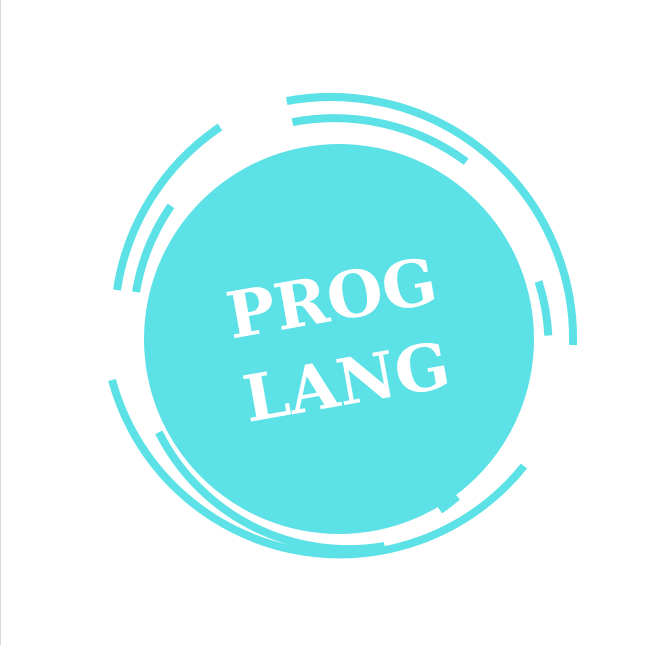 This screenshot has width=651, height=645. What do you see at coordinates (153, 248) in the screenshot?
I see `inner-ring-arc-top-left` at bounding box center [153, 248].